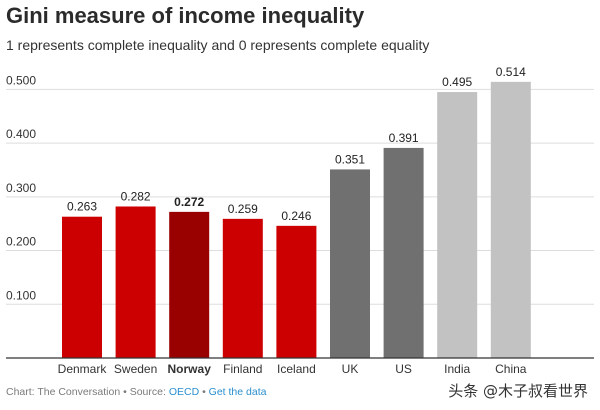 The image size is (600, 410). Describe the element at coordinates (184, 392) in the screenshot. I see `source-link: OECD` at that location.